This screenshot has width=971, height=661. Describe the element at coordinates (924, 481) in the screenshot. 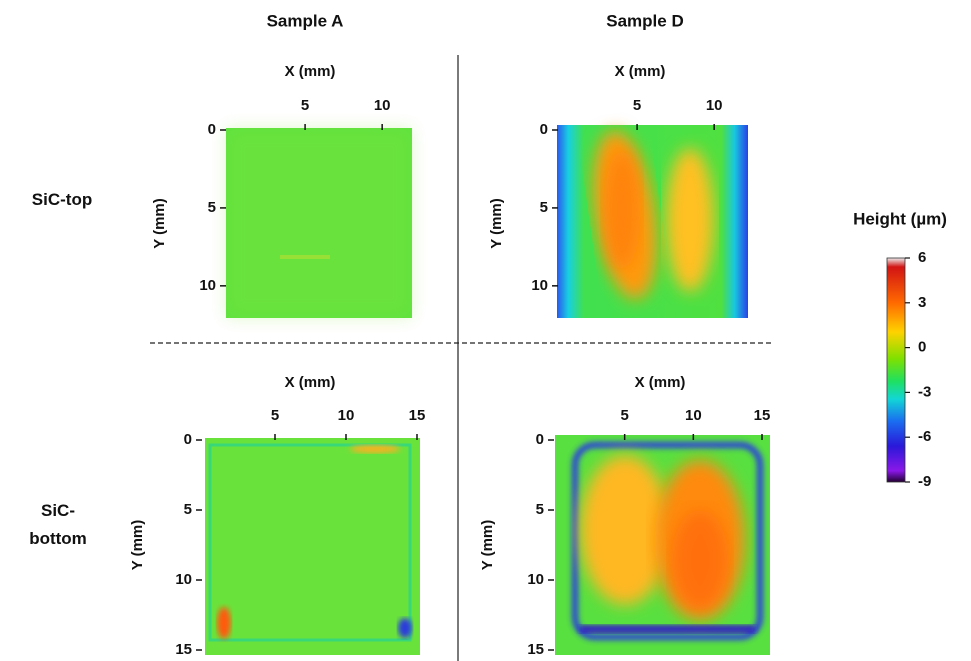

I see `colorbar-tick-label: -9` at that location.